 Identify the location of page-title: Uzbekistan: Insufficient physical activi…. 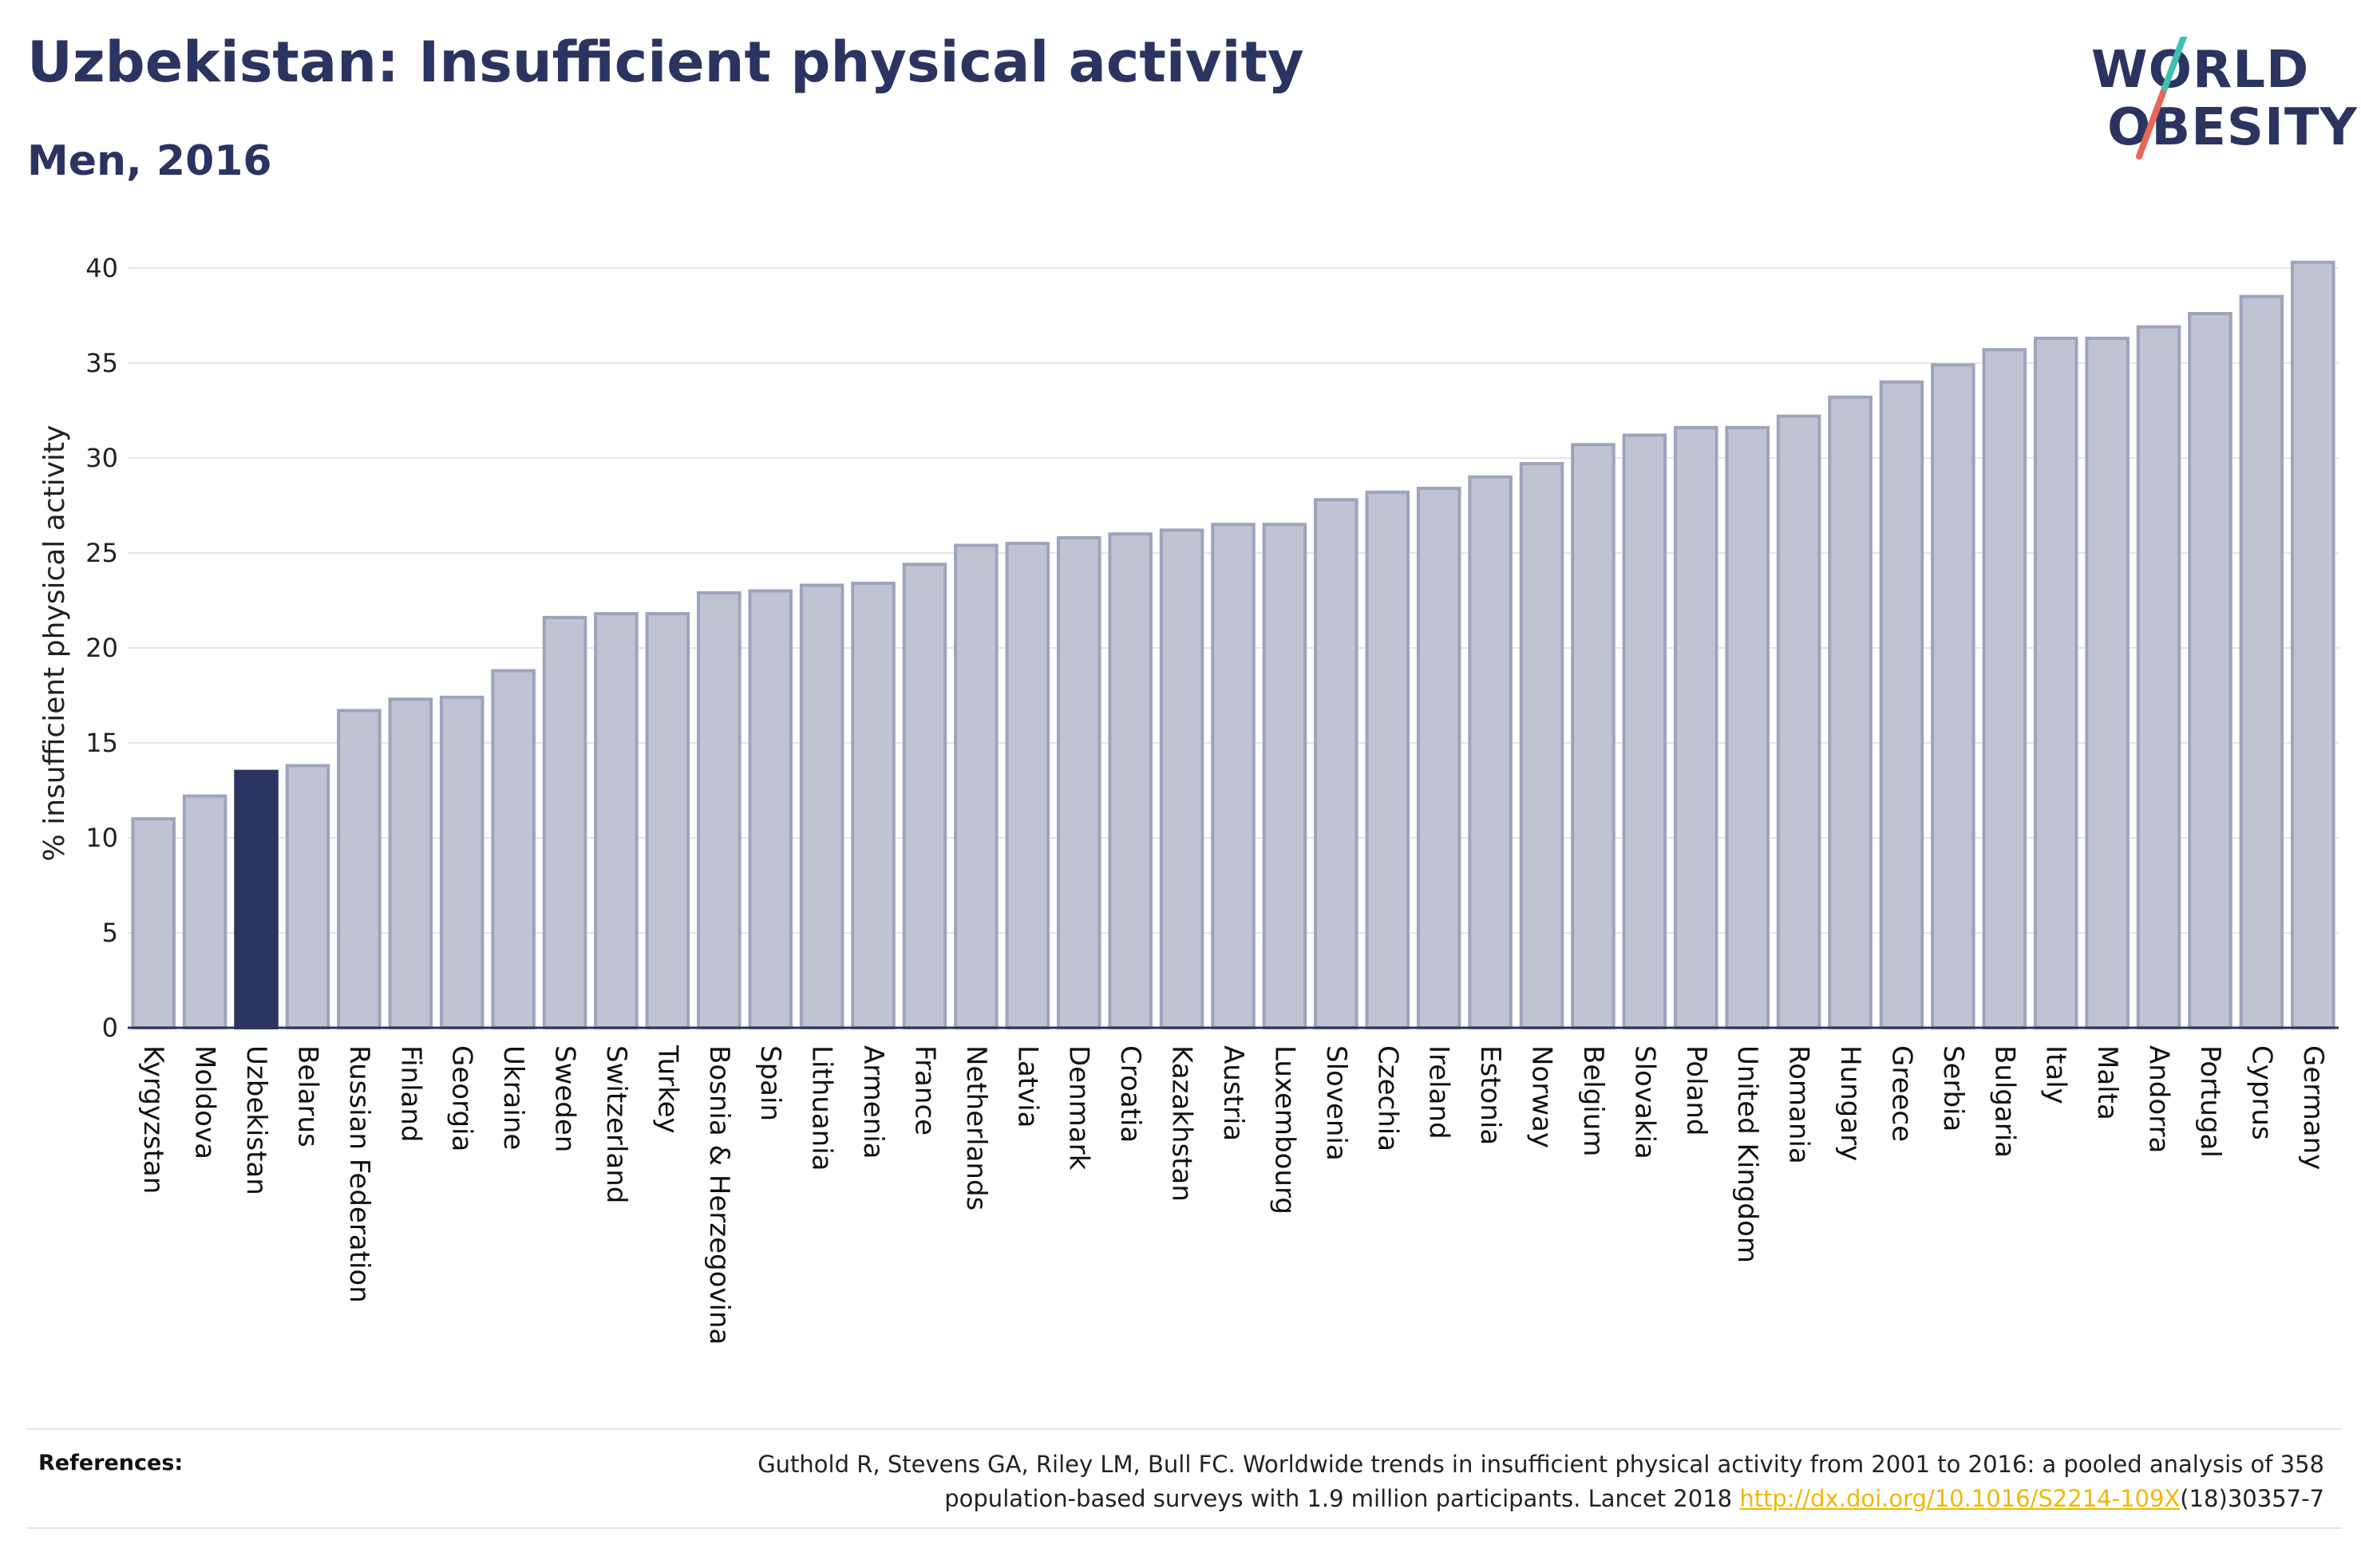
(665, 62).